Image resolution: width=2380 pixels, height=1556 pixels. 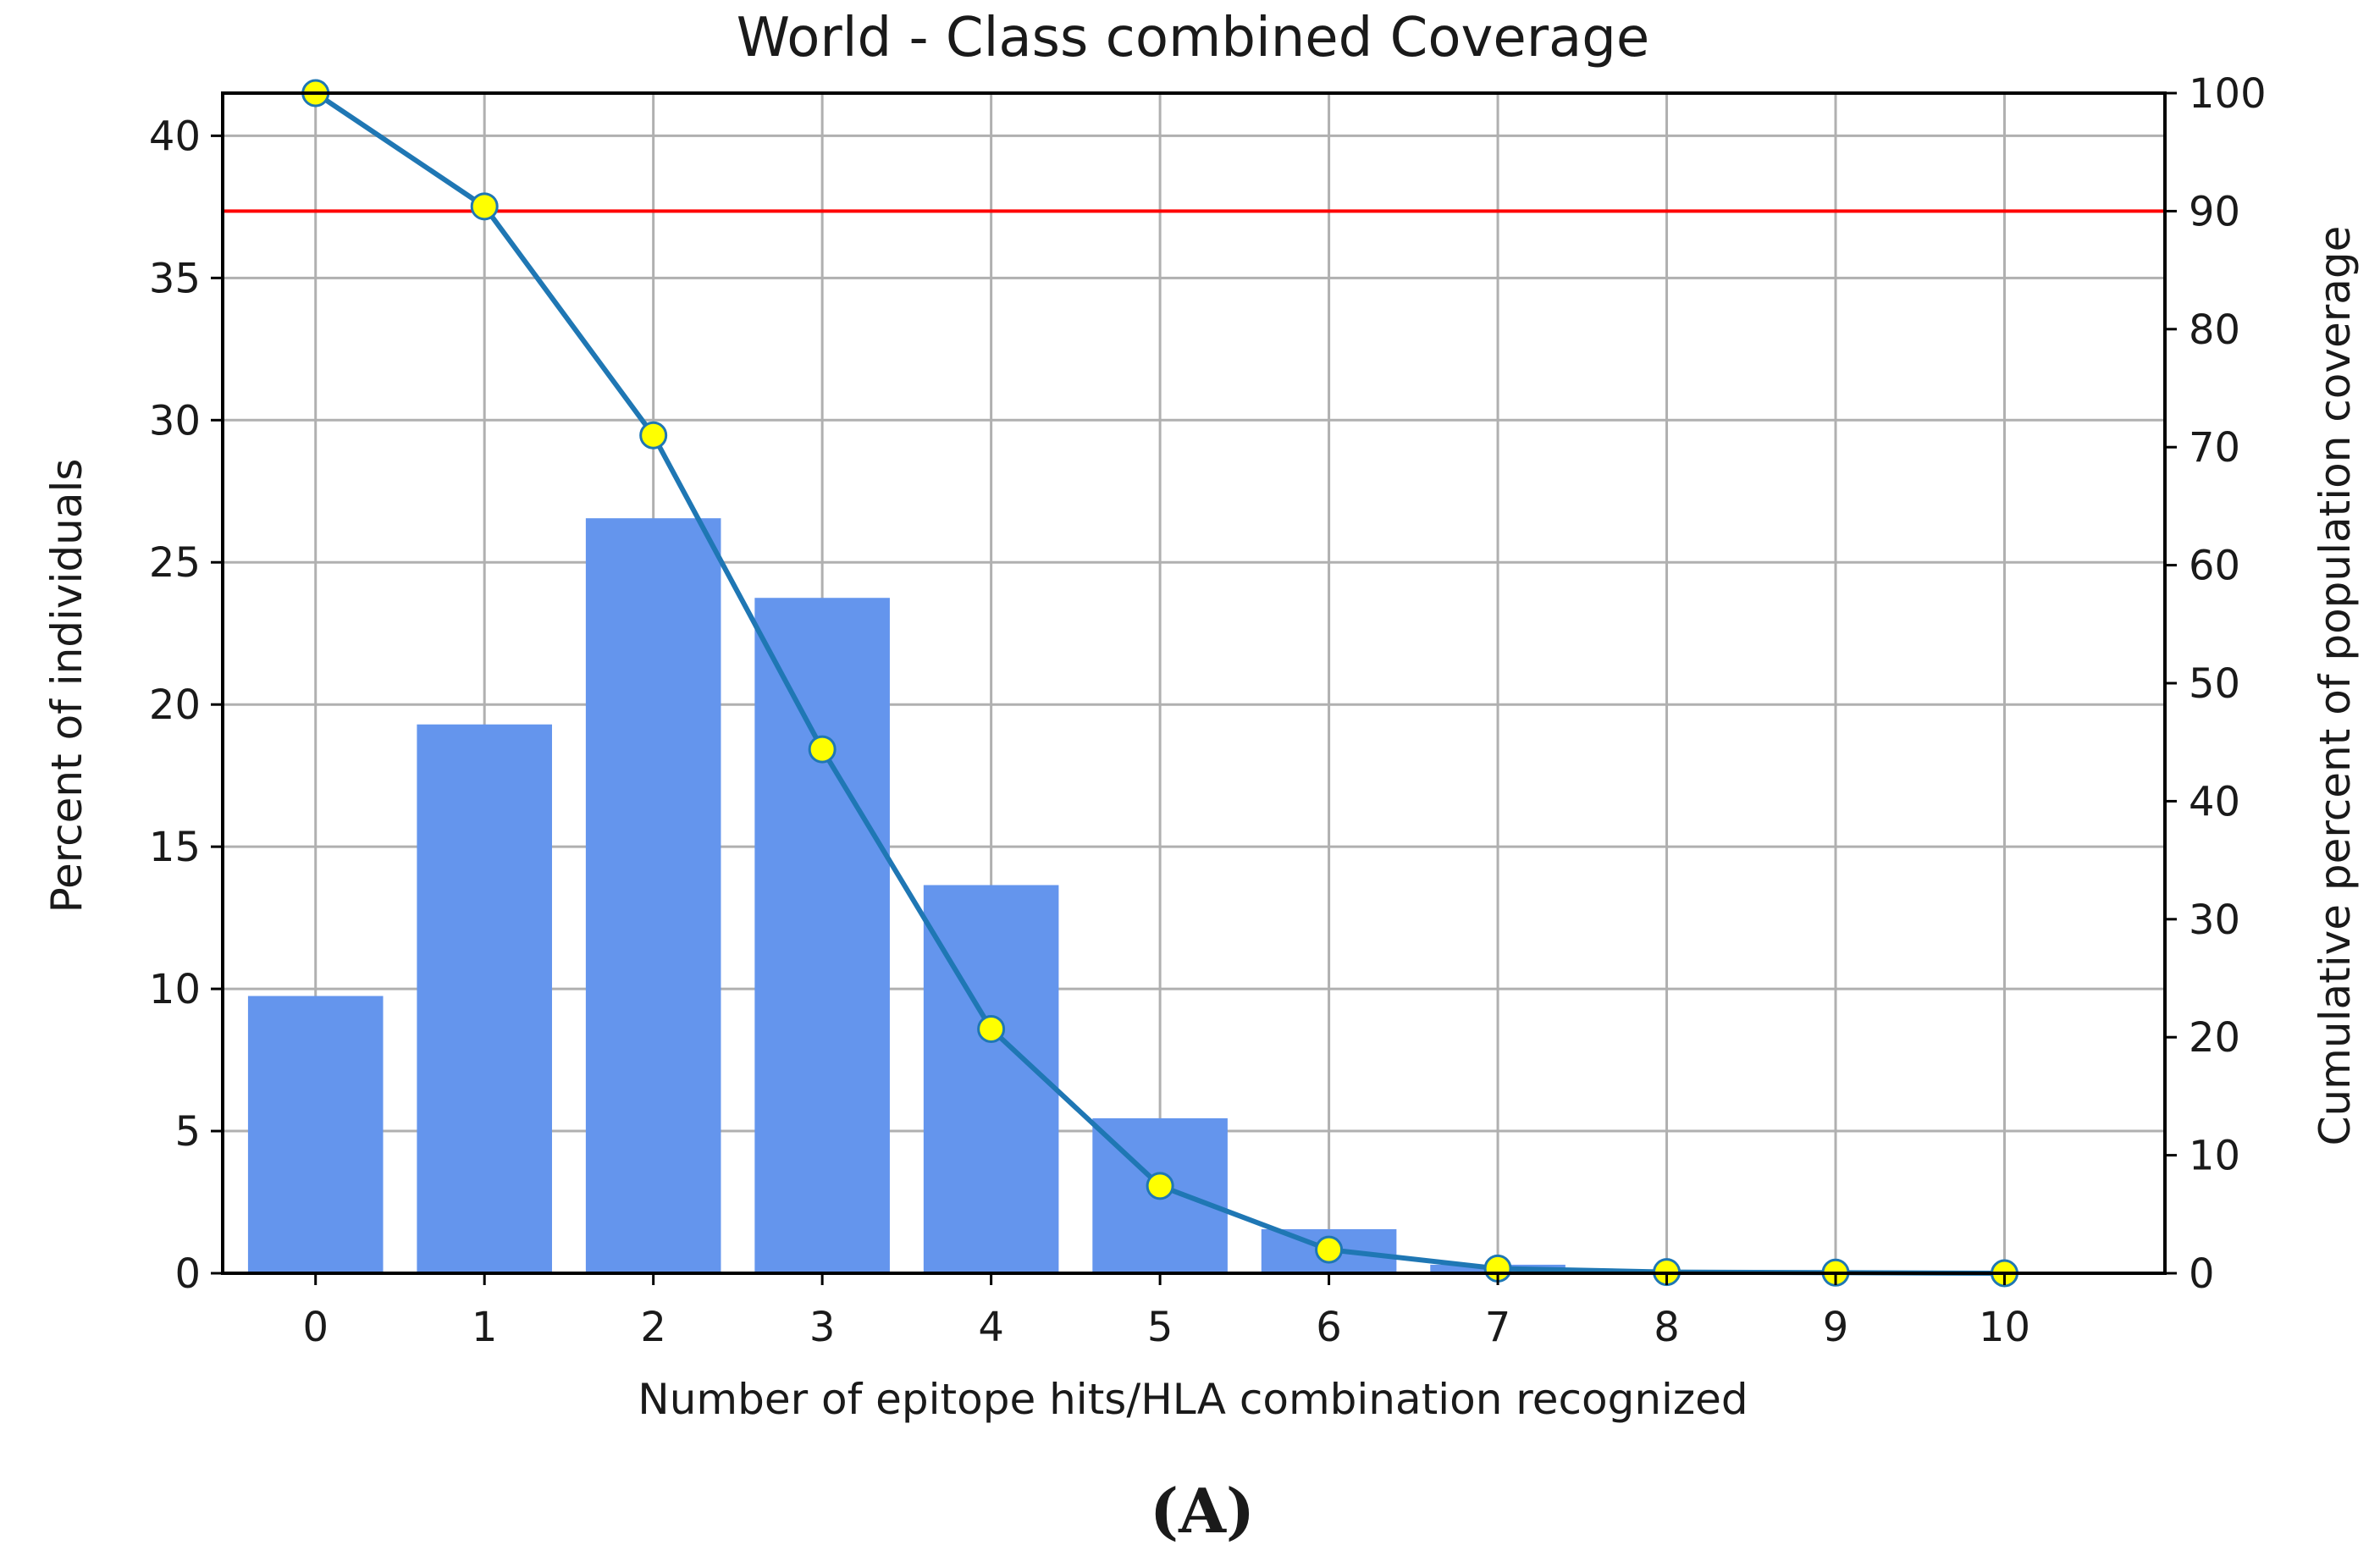 I want to click on y2-tick-label: 50, so click(x=2214, y=684).